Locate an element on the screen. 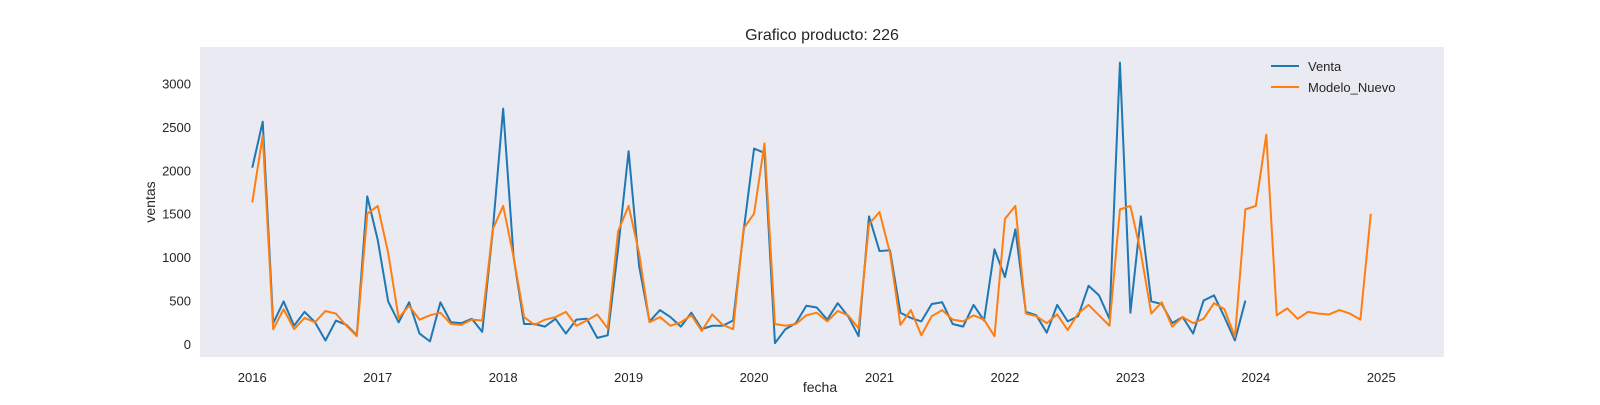 The height and width of the screenshot is (405, 1600). legend: Venta Modelo_Nuevo is located at coordinates (1333, 77).